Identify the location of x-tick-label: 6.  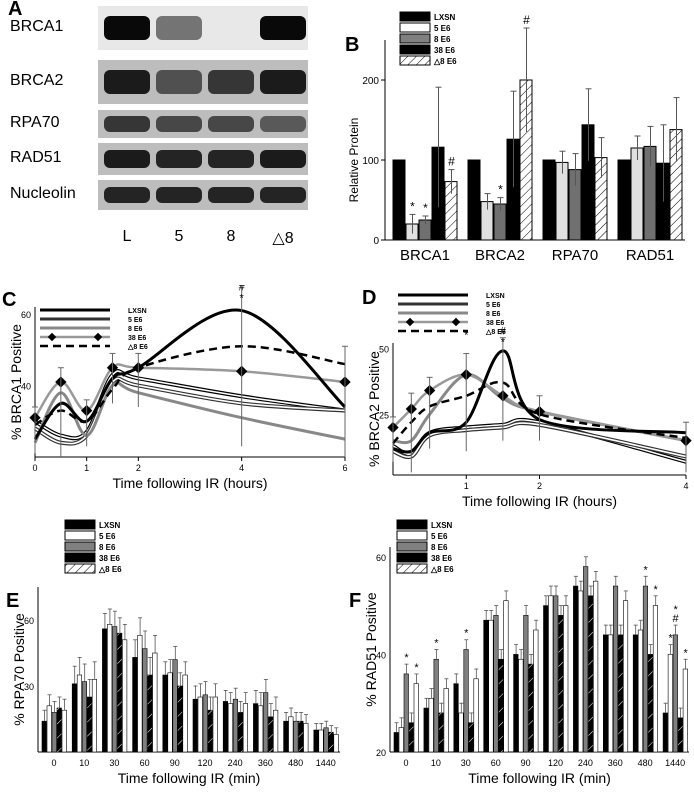
(344, 468).